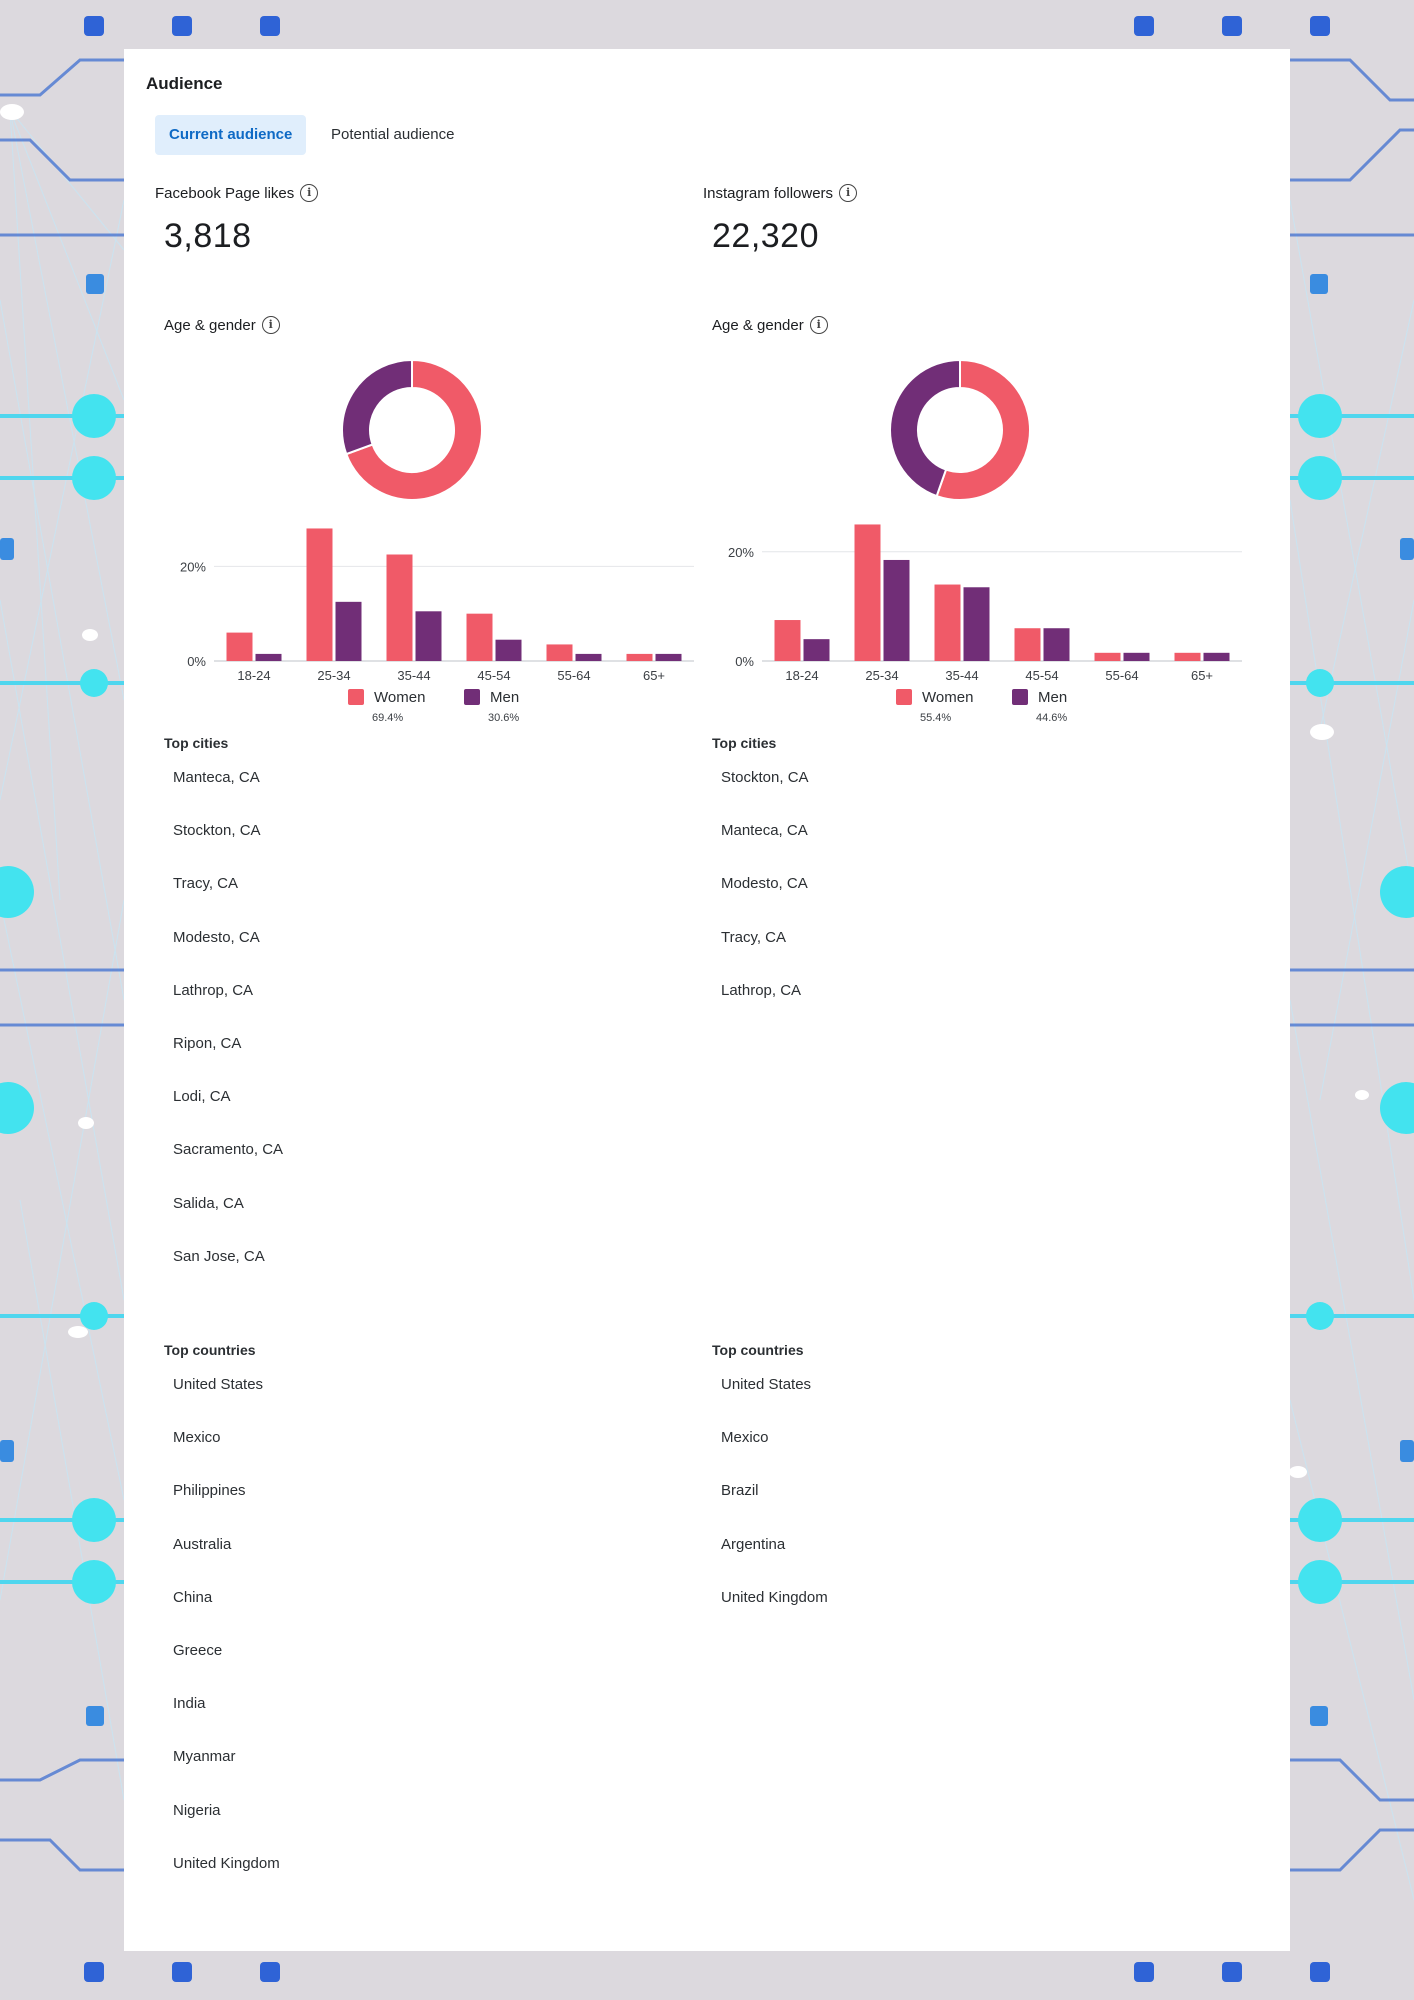  Describe the element at coordinates (758, 325) in the screenshot. I see `instagram-age-gender-text: Age & gender` at that location.